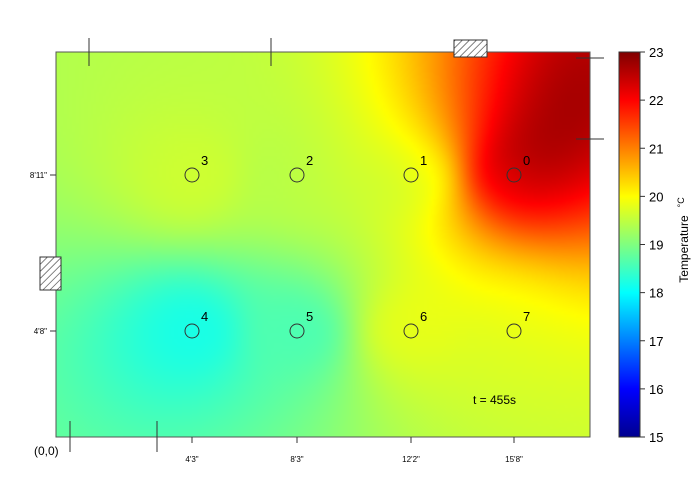 The image size is (700, 500). Describe the element at coordinates (38, 175) in the screenshot. I see `y-tick-label: 8'11"` at that location.